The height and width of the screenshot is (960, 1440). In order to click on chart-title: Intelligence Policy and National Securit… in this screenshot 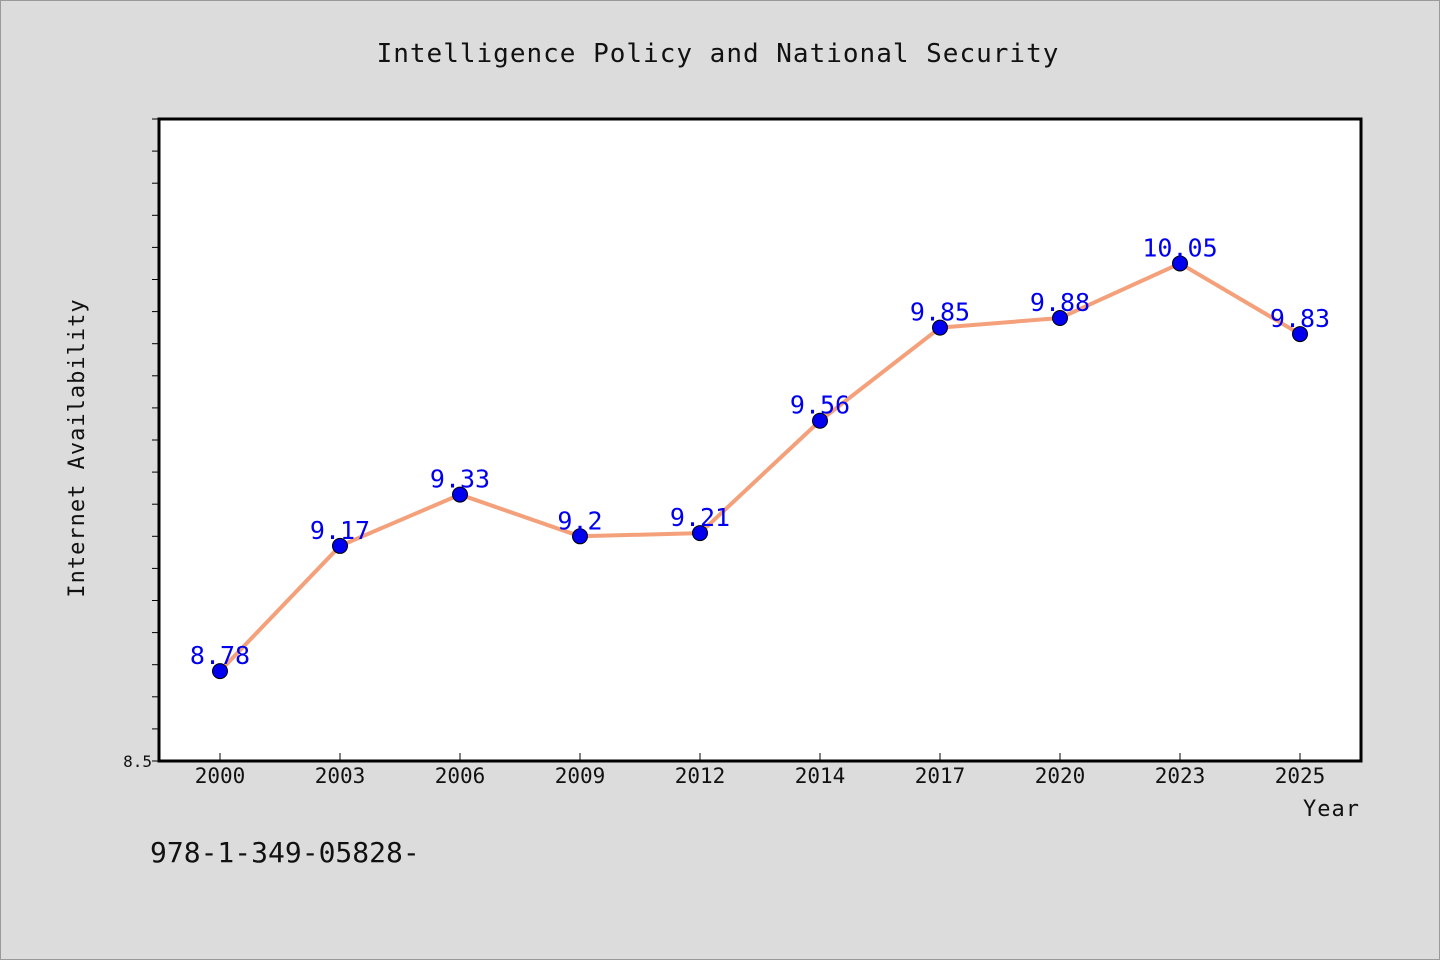, I will do `click(718, 54)`.